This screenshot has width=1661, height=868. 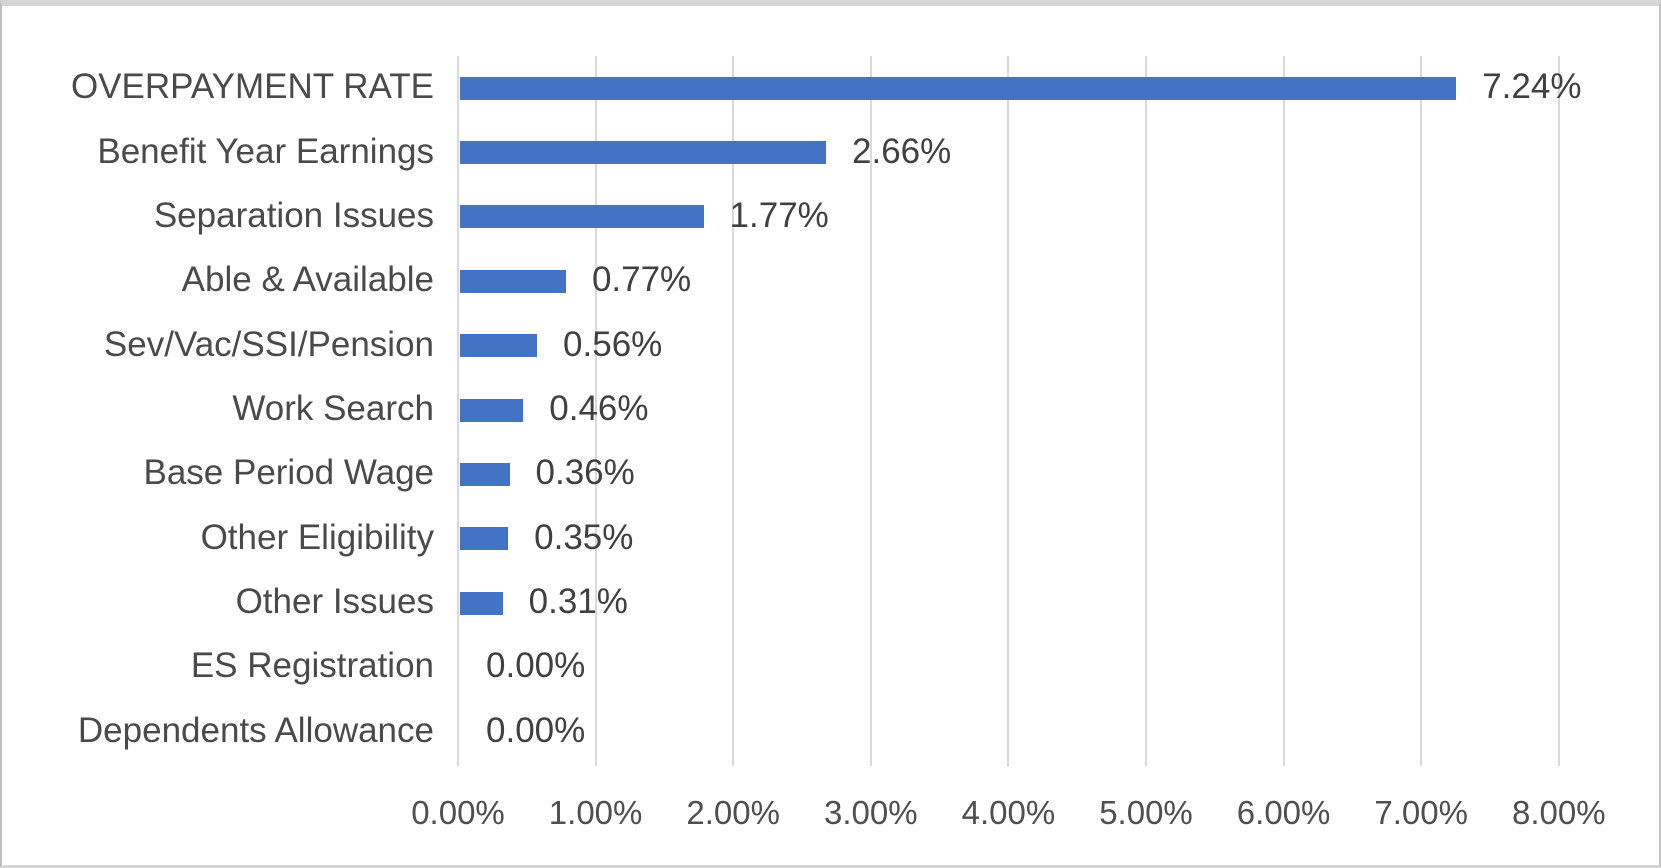 What do you see at coordinates (312, 666) in the screenshot?
I see `category-label: ES Registration` at bounding box center [312, 666].